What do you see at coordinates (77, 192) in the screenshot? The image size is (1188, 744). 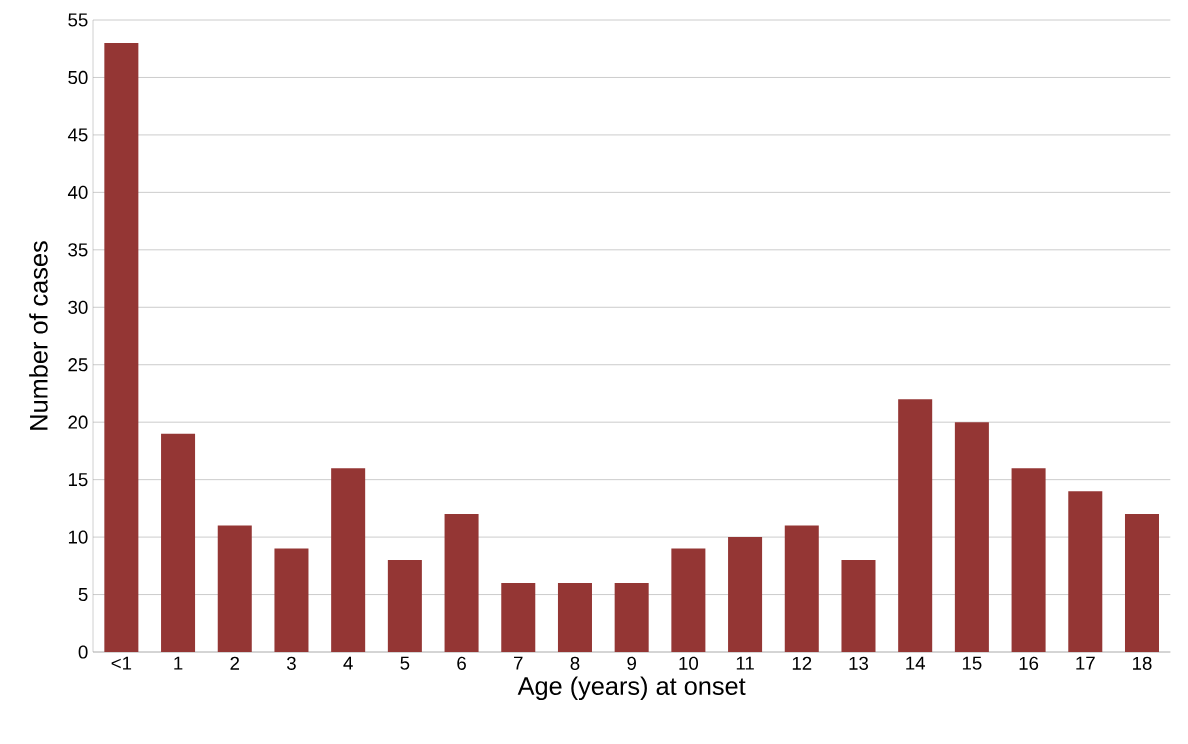 I see `y-tick-label: 40` at bounding box center [77, 192].